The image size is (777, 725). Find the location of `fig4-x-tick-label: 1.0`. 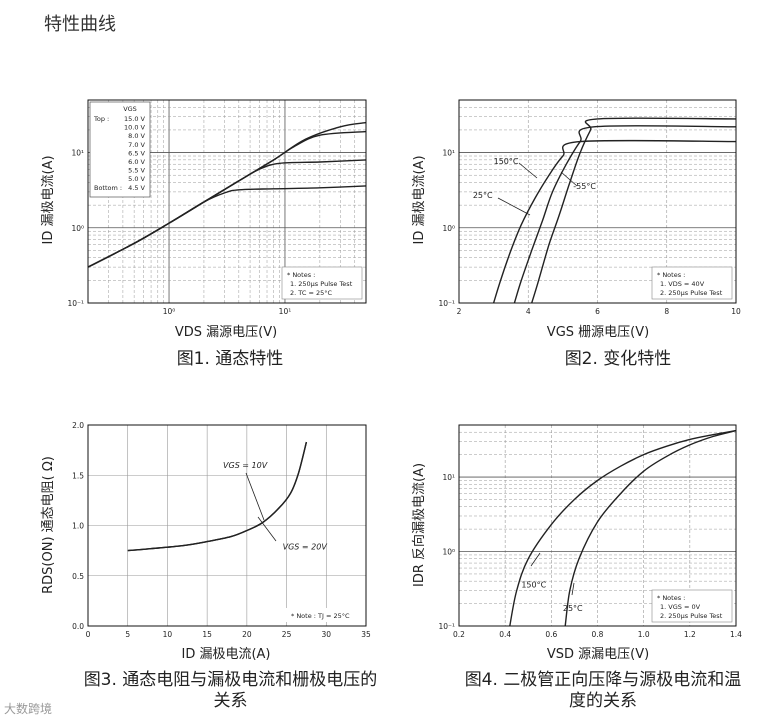

fig4-x-tick-label: 1.0 is located at coordinates (644, 634).